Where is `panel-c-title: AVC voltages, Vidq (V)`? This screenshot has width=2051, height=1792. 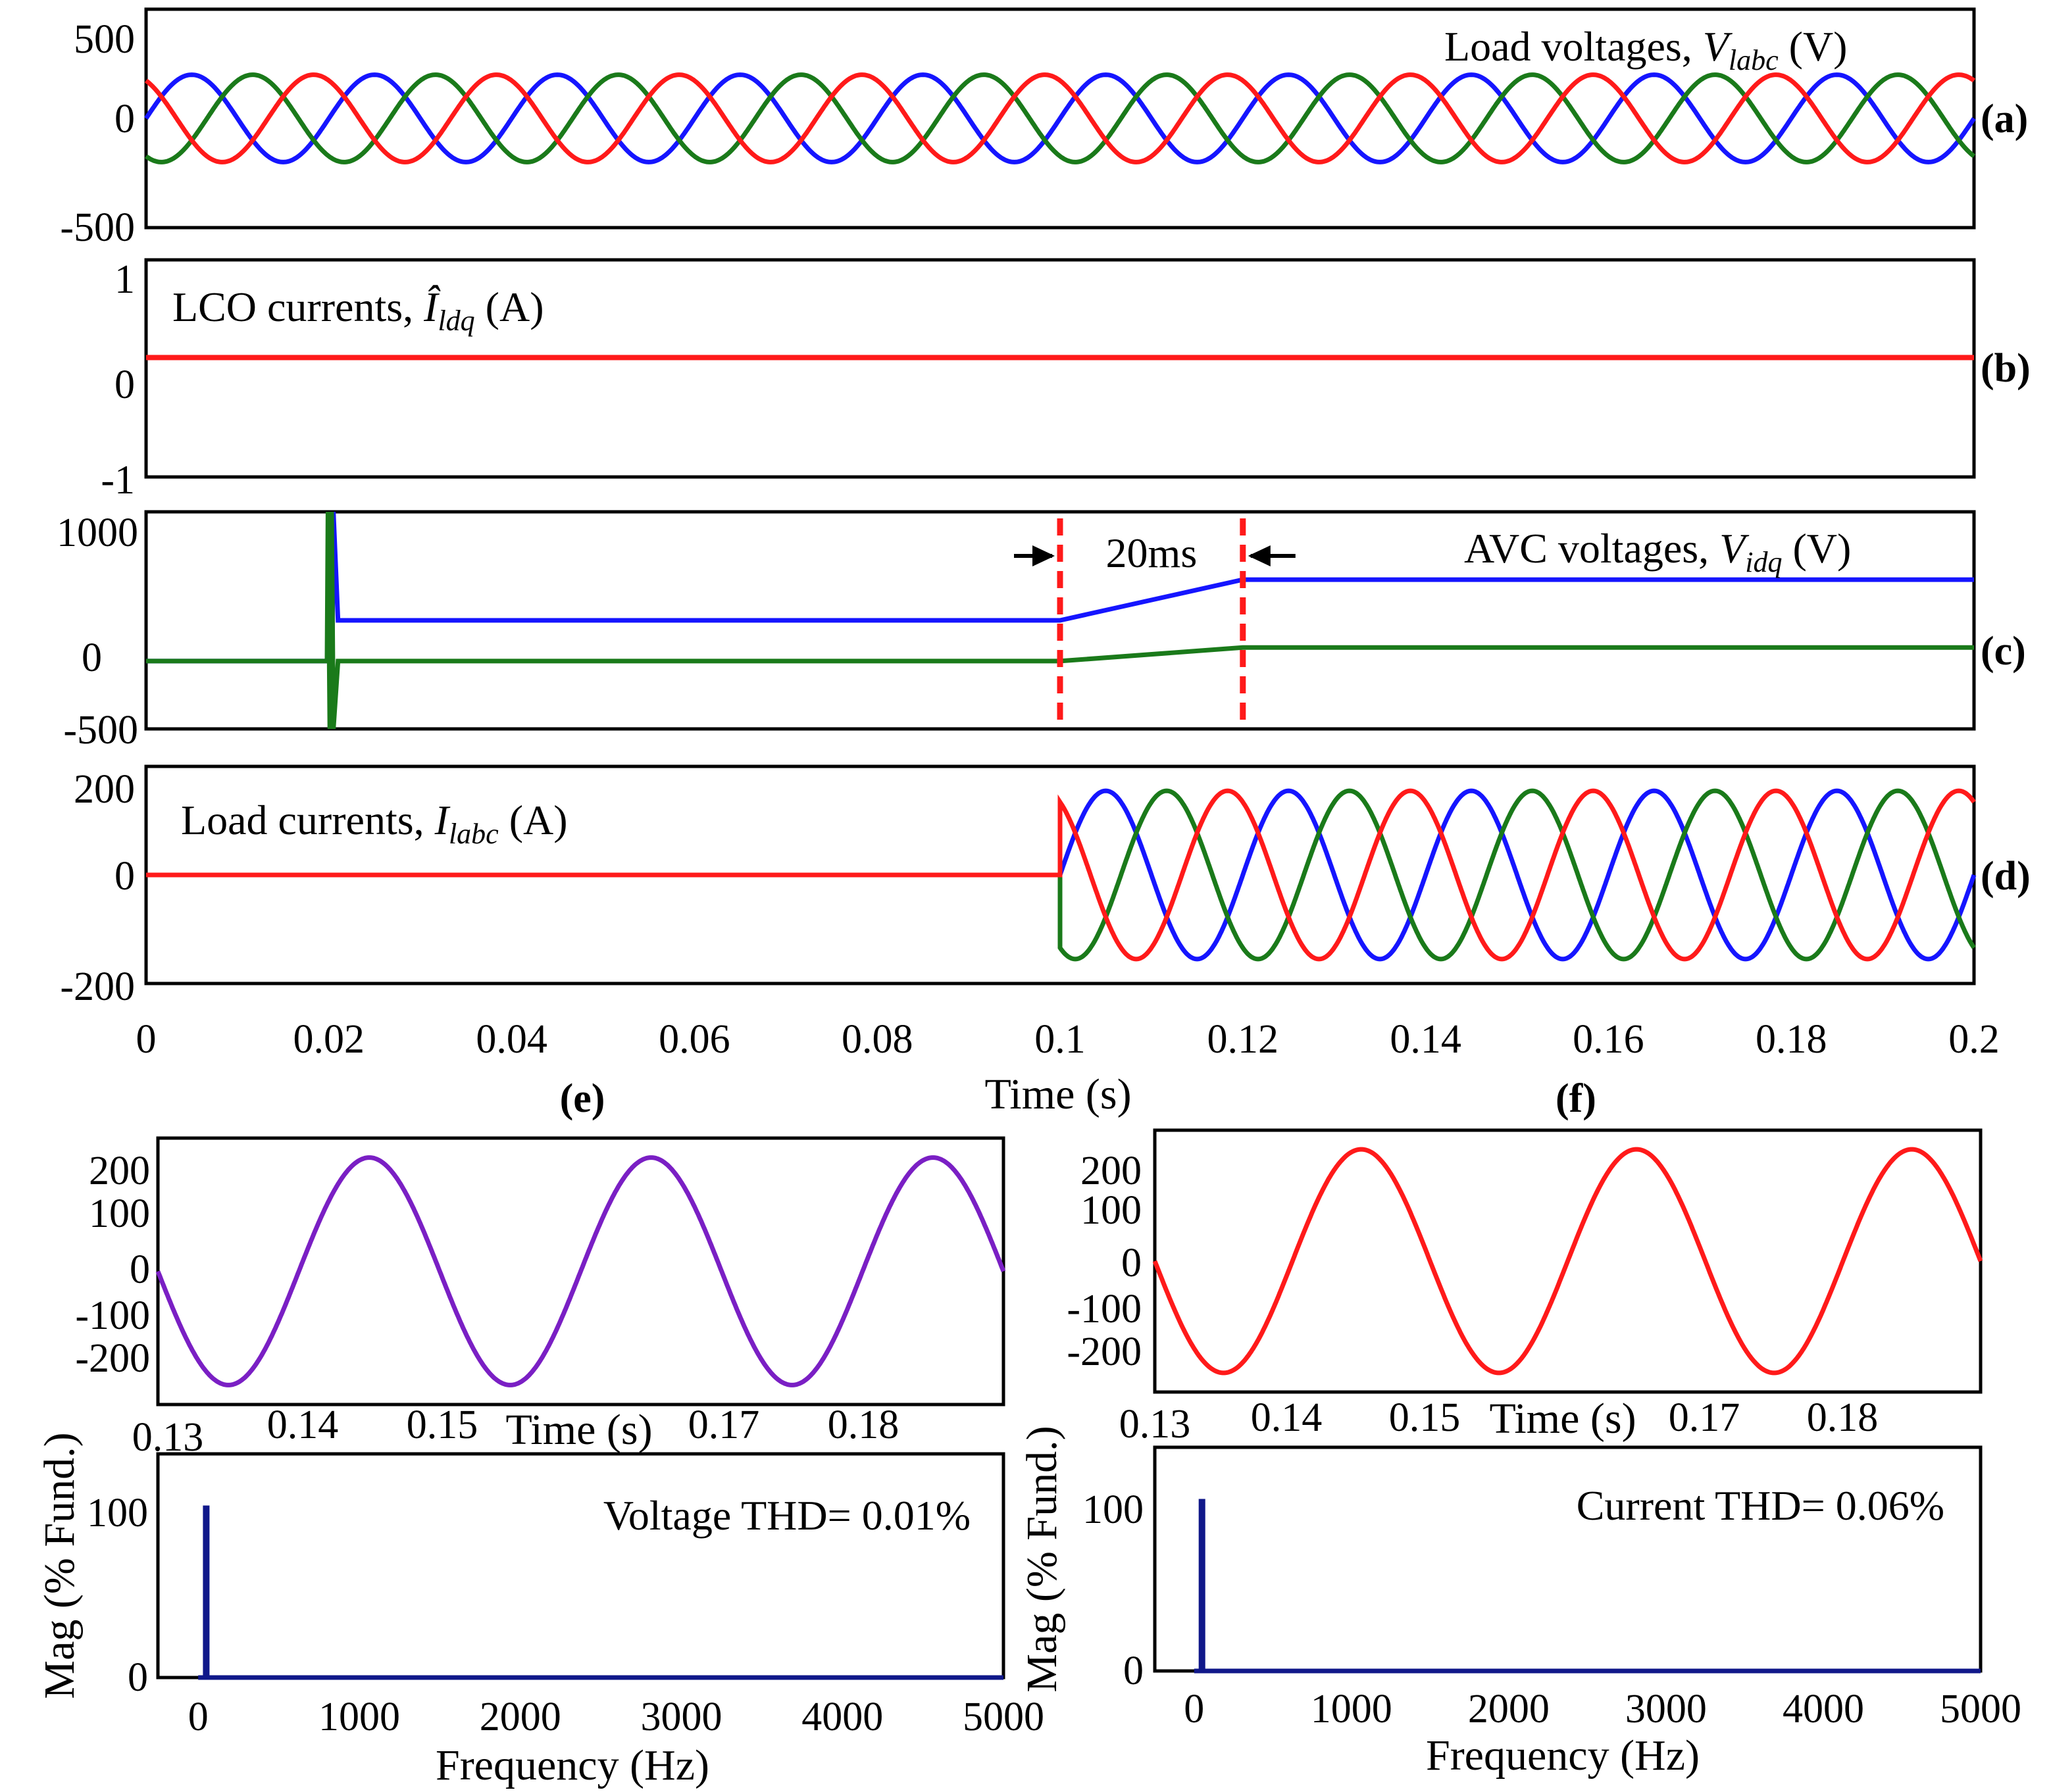
panel-c-title: AVC voltages, Vidq (V) is located at coordinates (1657, 552).